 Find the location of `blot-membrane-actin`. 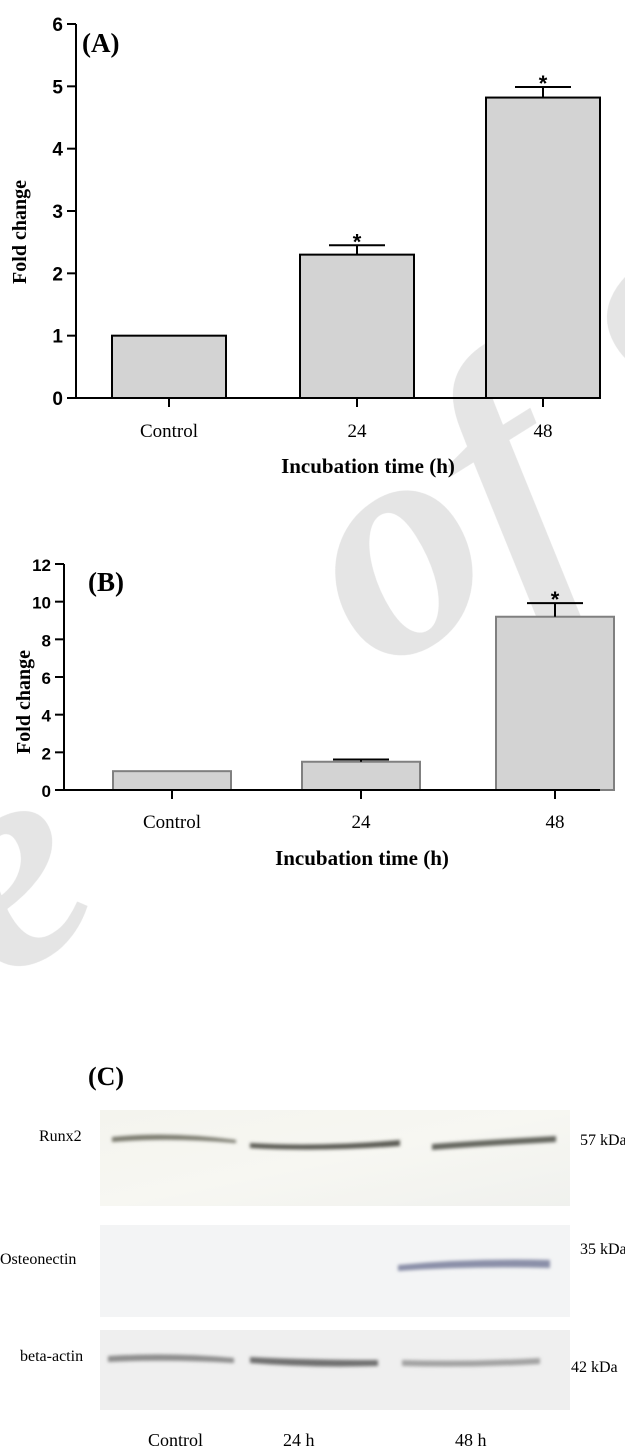

blot-membrane-actin is located at coordinates (335, 1370).